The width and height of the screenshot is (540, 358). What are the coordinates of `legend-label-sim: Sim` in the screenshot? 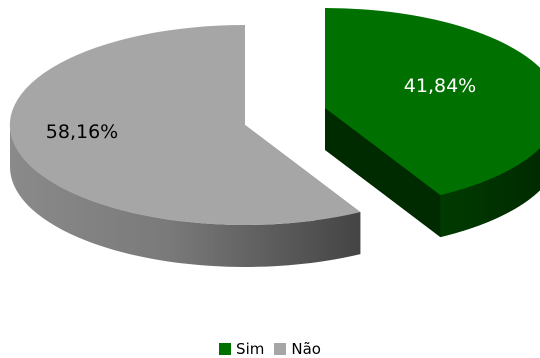 It's located at (250, 349).